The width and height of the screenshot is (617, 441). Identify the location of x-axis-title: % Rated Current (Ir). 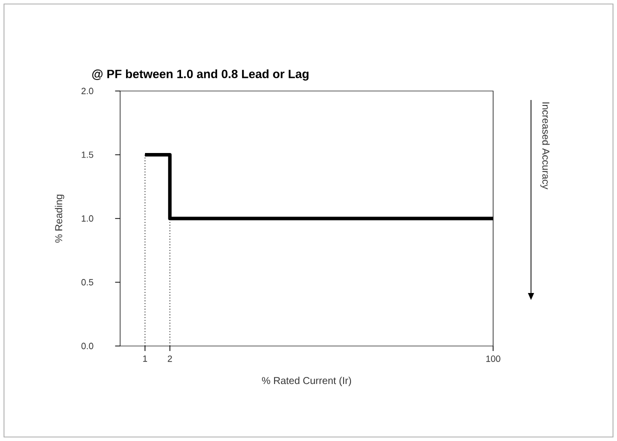
(307, 381).